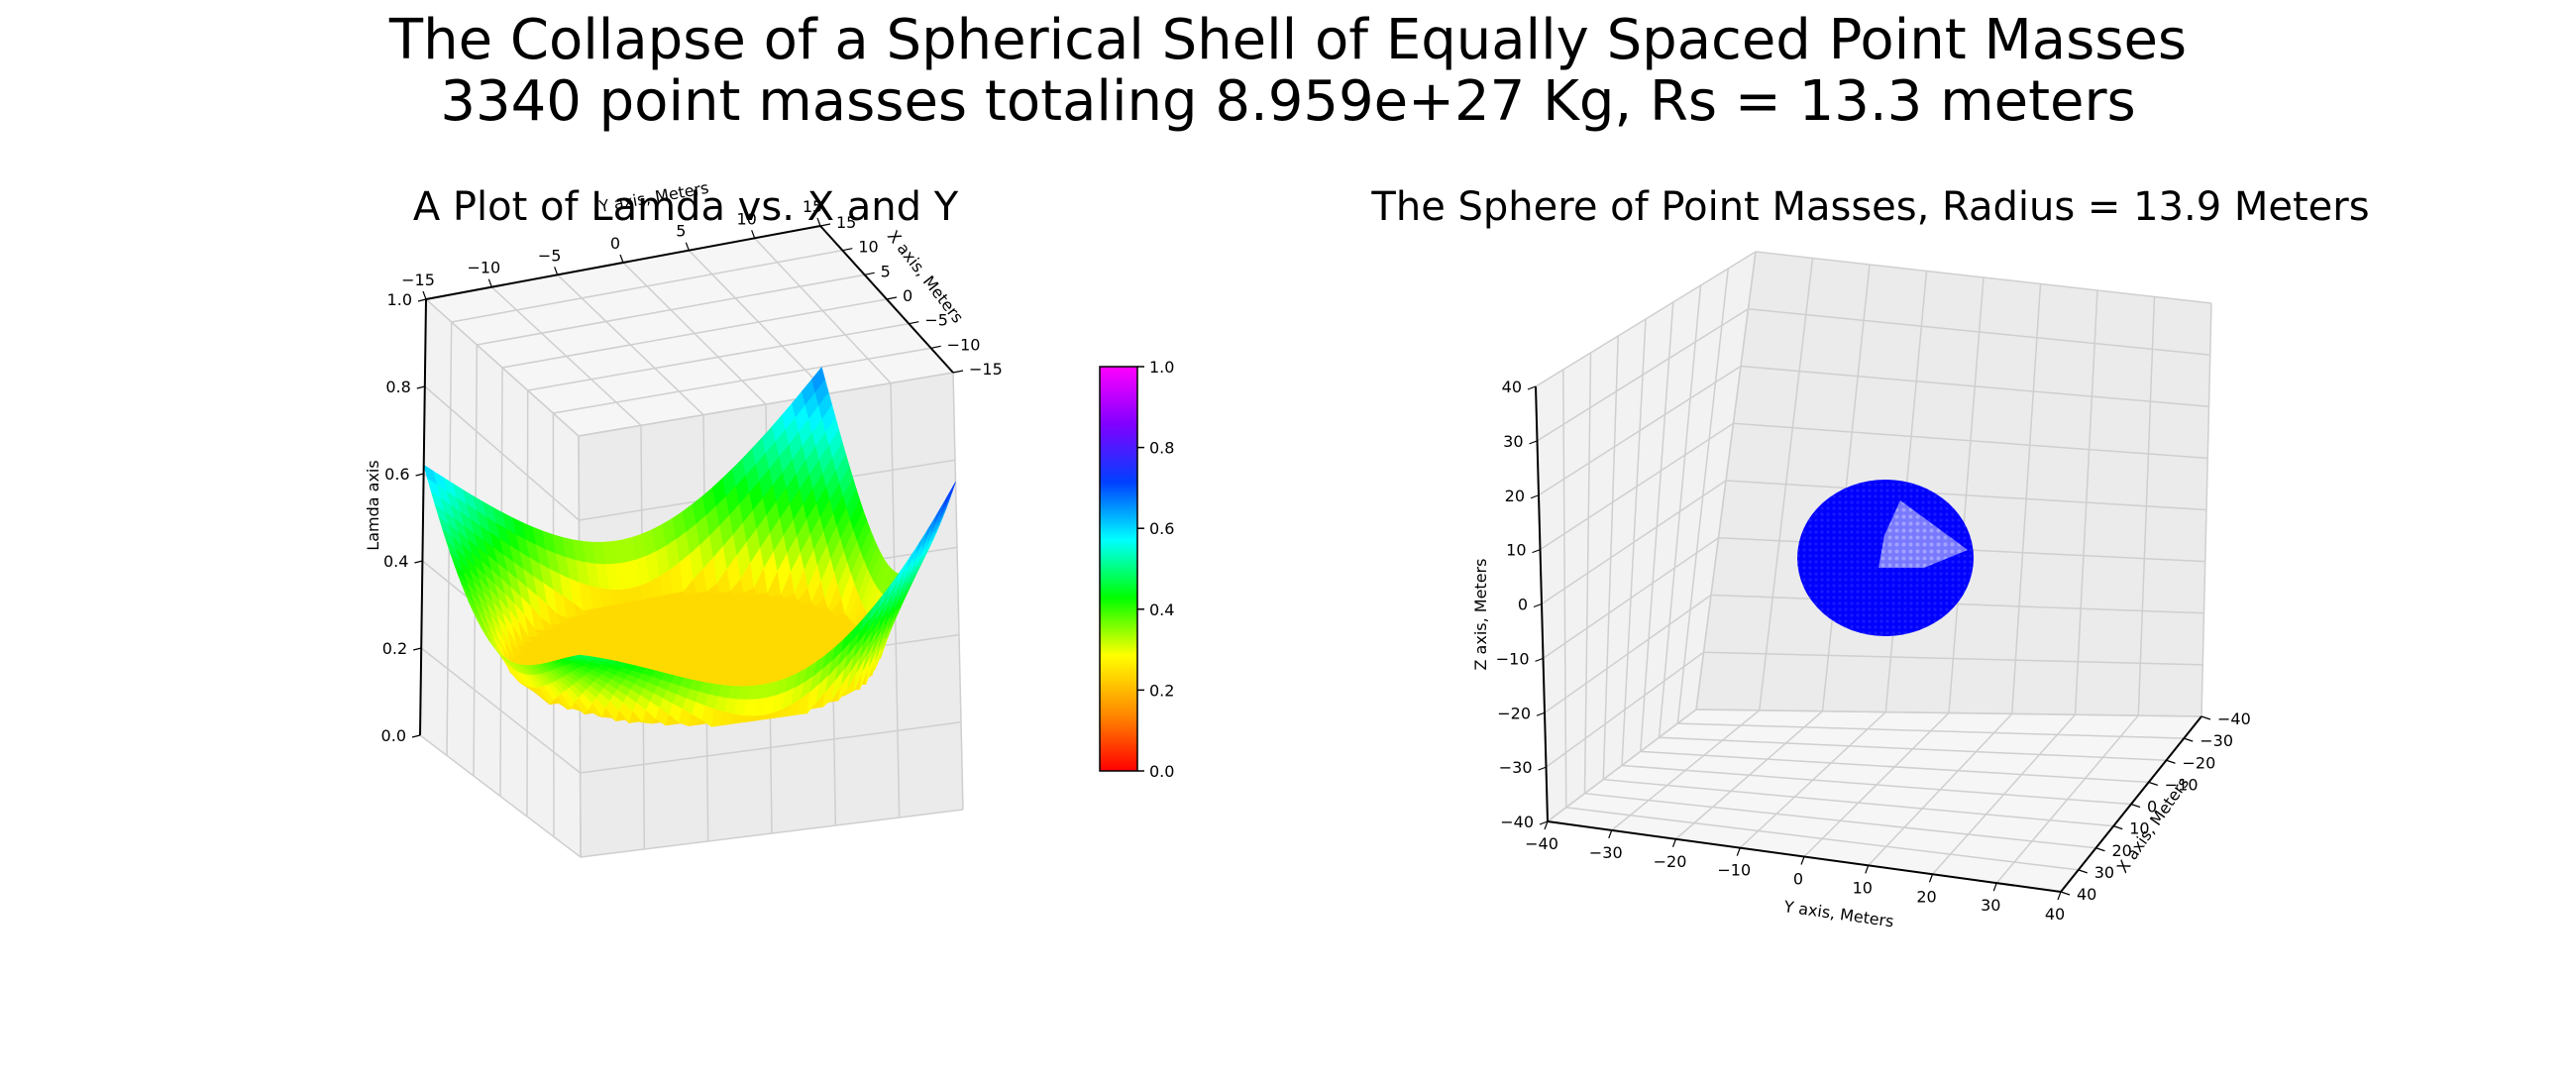 This screenshot has height=1090, width=2576. Describe the element at coordinates (1670, 861) in the screenshot. I see `y-tick-label: −20` at that location.